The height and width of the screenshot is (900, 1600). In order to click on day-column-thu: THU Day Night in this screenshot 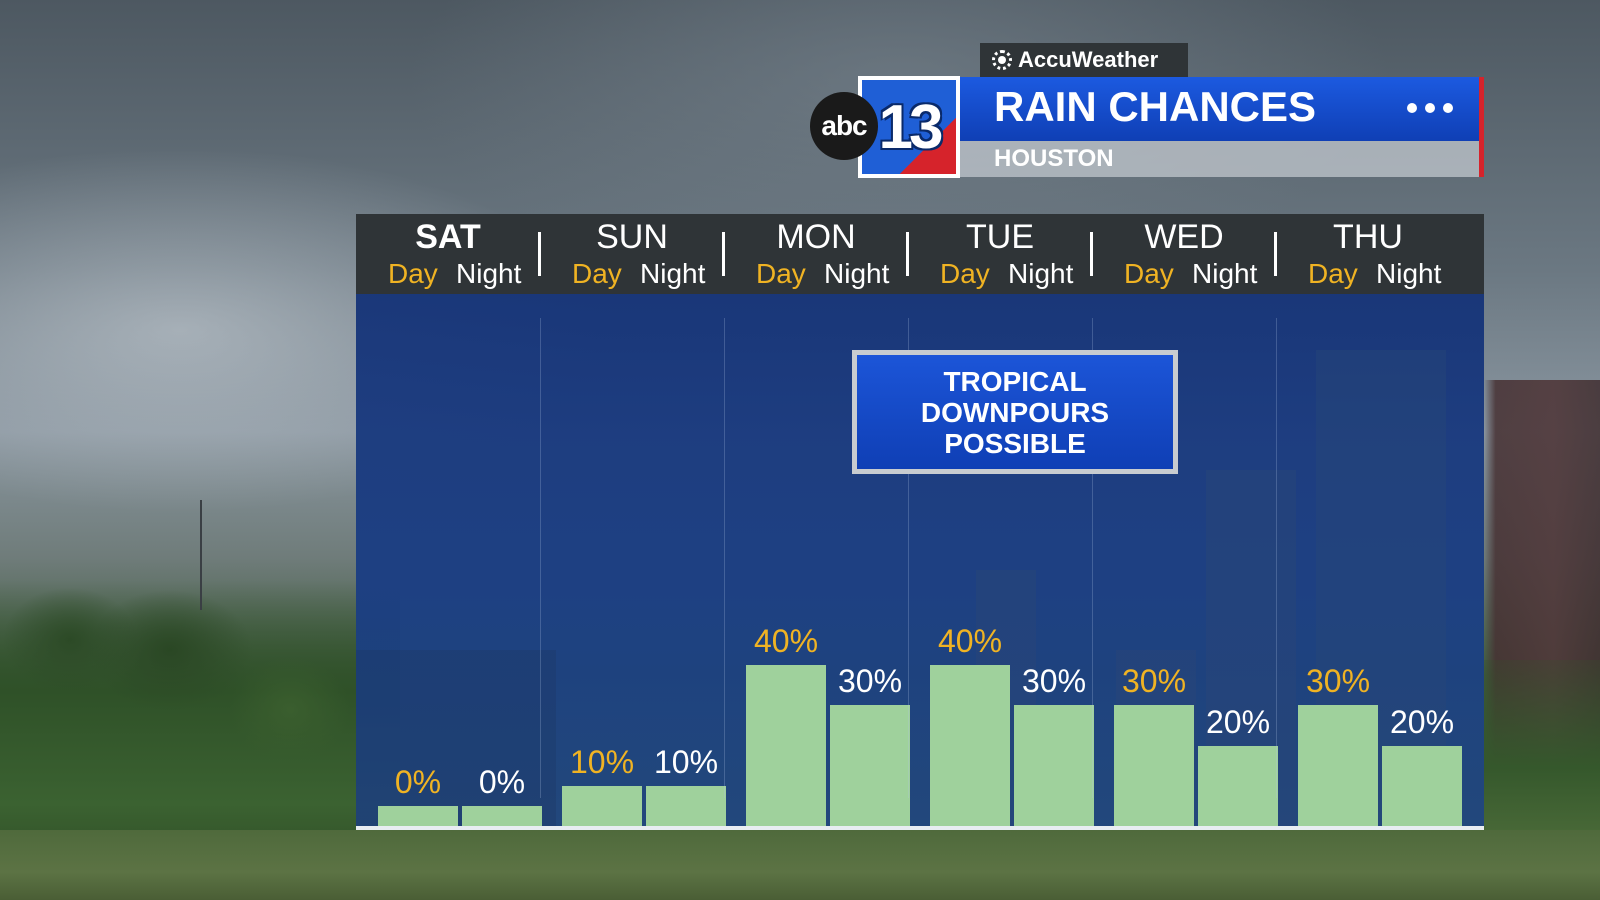, I will do `click(1368, 254)`.